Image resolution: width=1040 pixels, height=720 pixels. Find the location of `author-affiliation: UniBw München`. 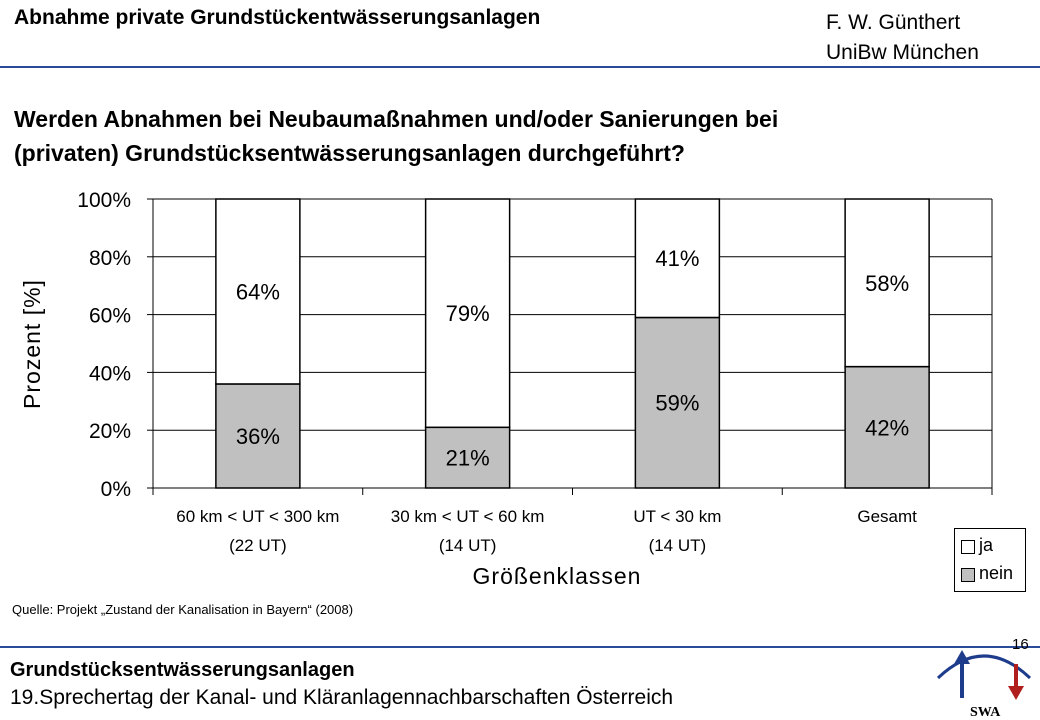

author-affiliation: UniBw München is located at coordinates (902, 52).